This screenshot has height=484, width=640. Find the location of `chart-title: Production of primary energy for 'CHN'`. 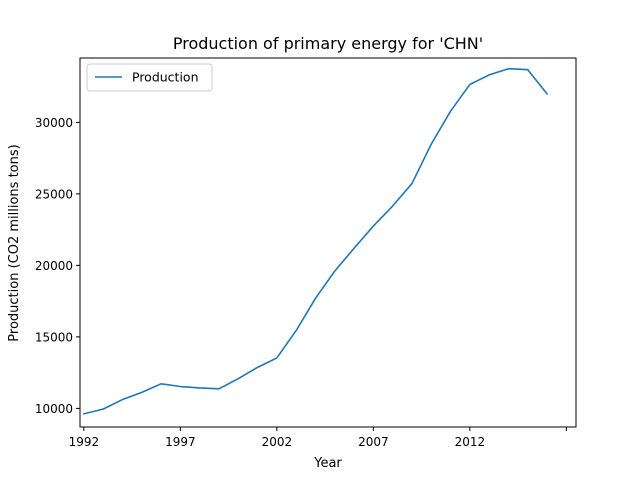

chart-title: Production of primary energy for 'CHN' is located at coordinates (328, 43).